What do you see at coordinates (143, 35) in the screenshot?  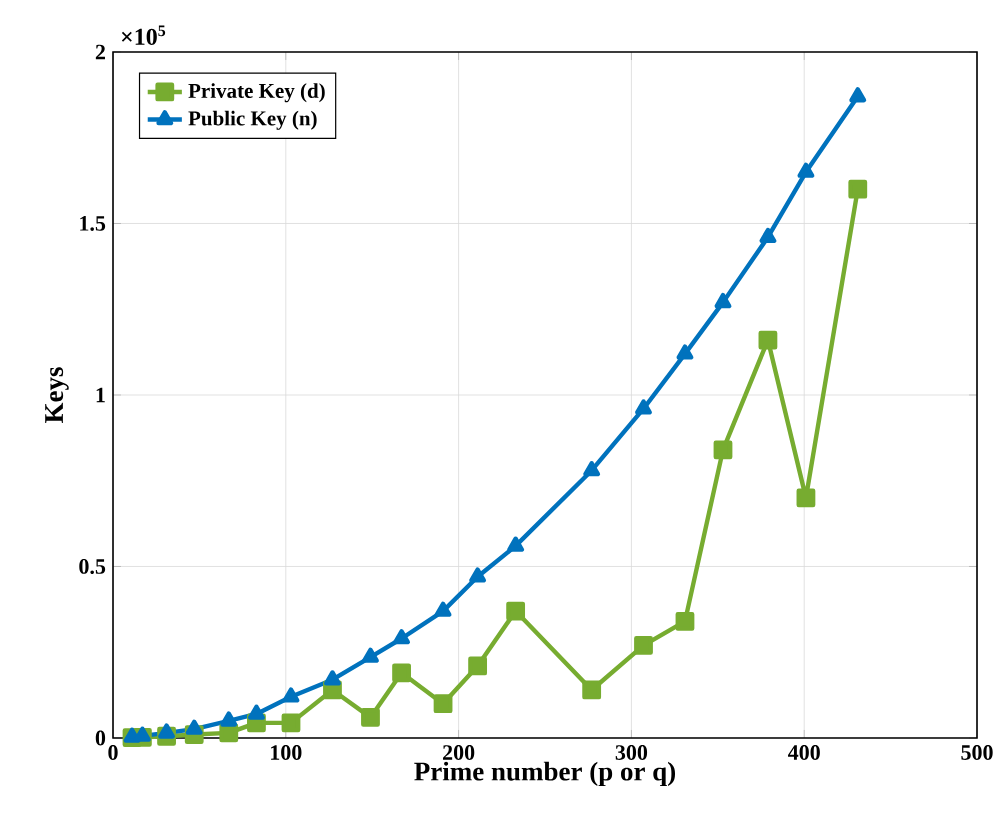 I see `text: ×10$^{5}$` at bounding box center [143, 35].